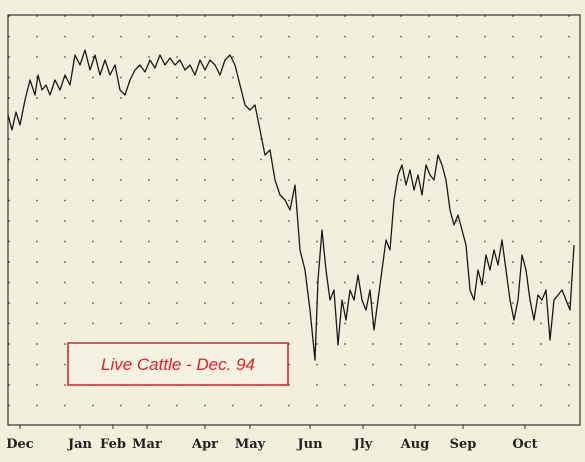 The width and height of the screenshot is (585, 462). I want to click on x-tick-label: Sep, so click(463, 444).